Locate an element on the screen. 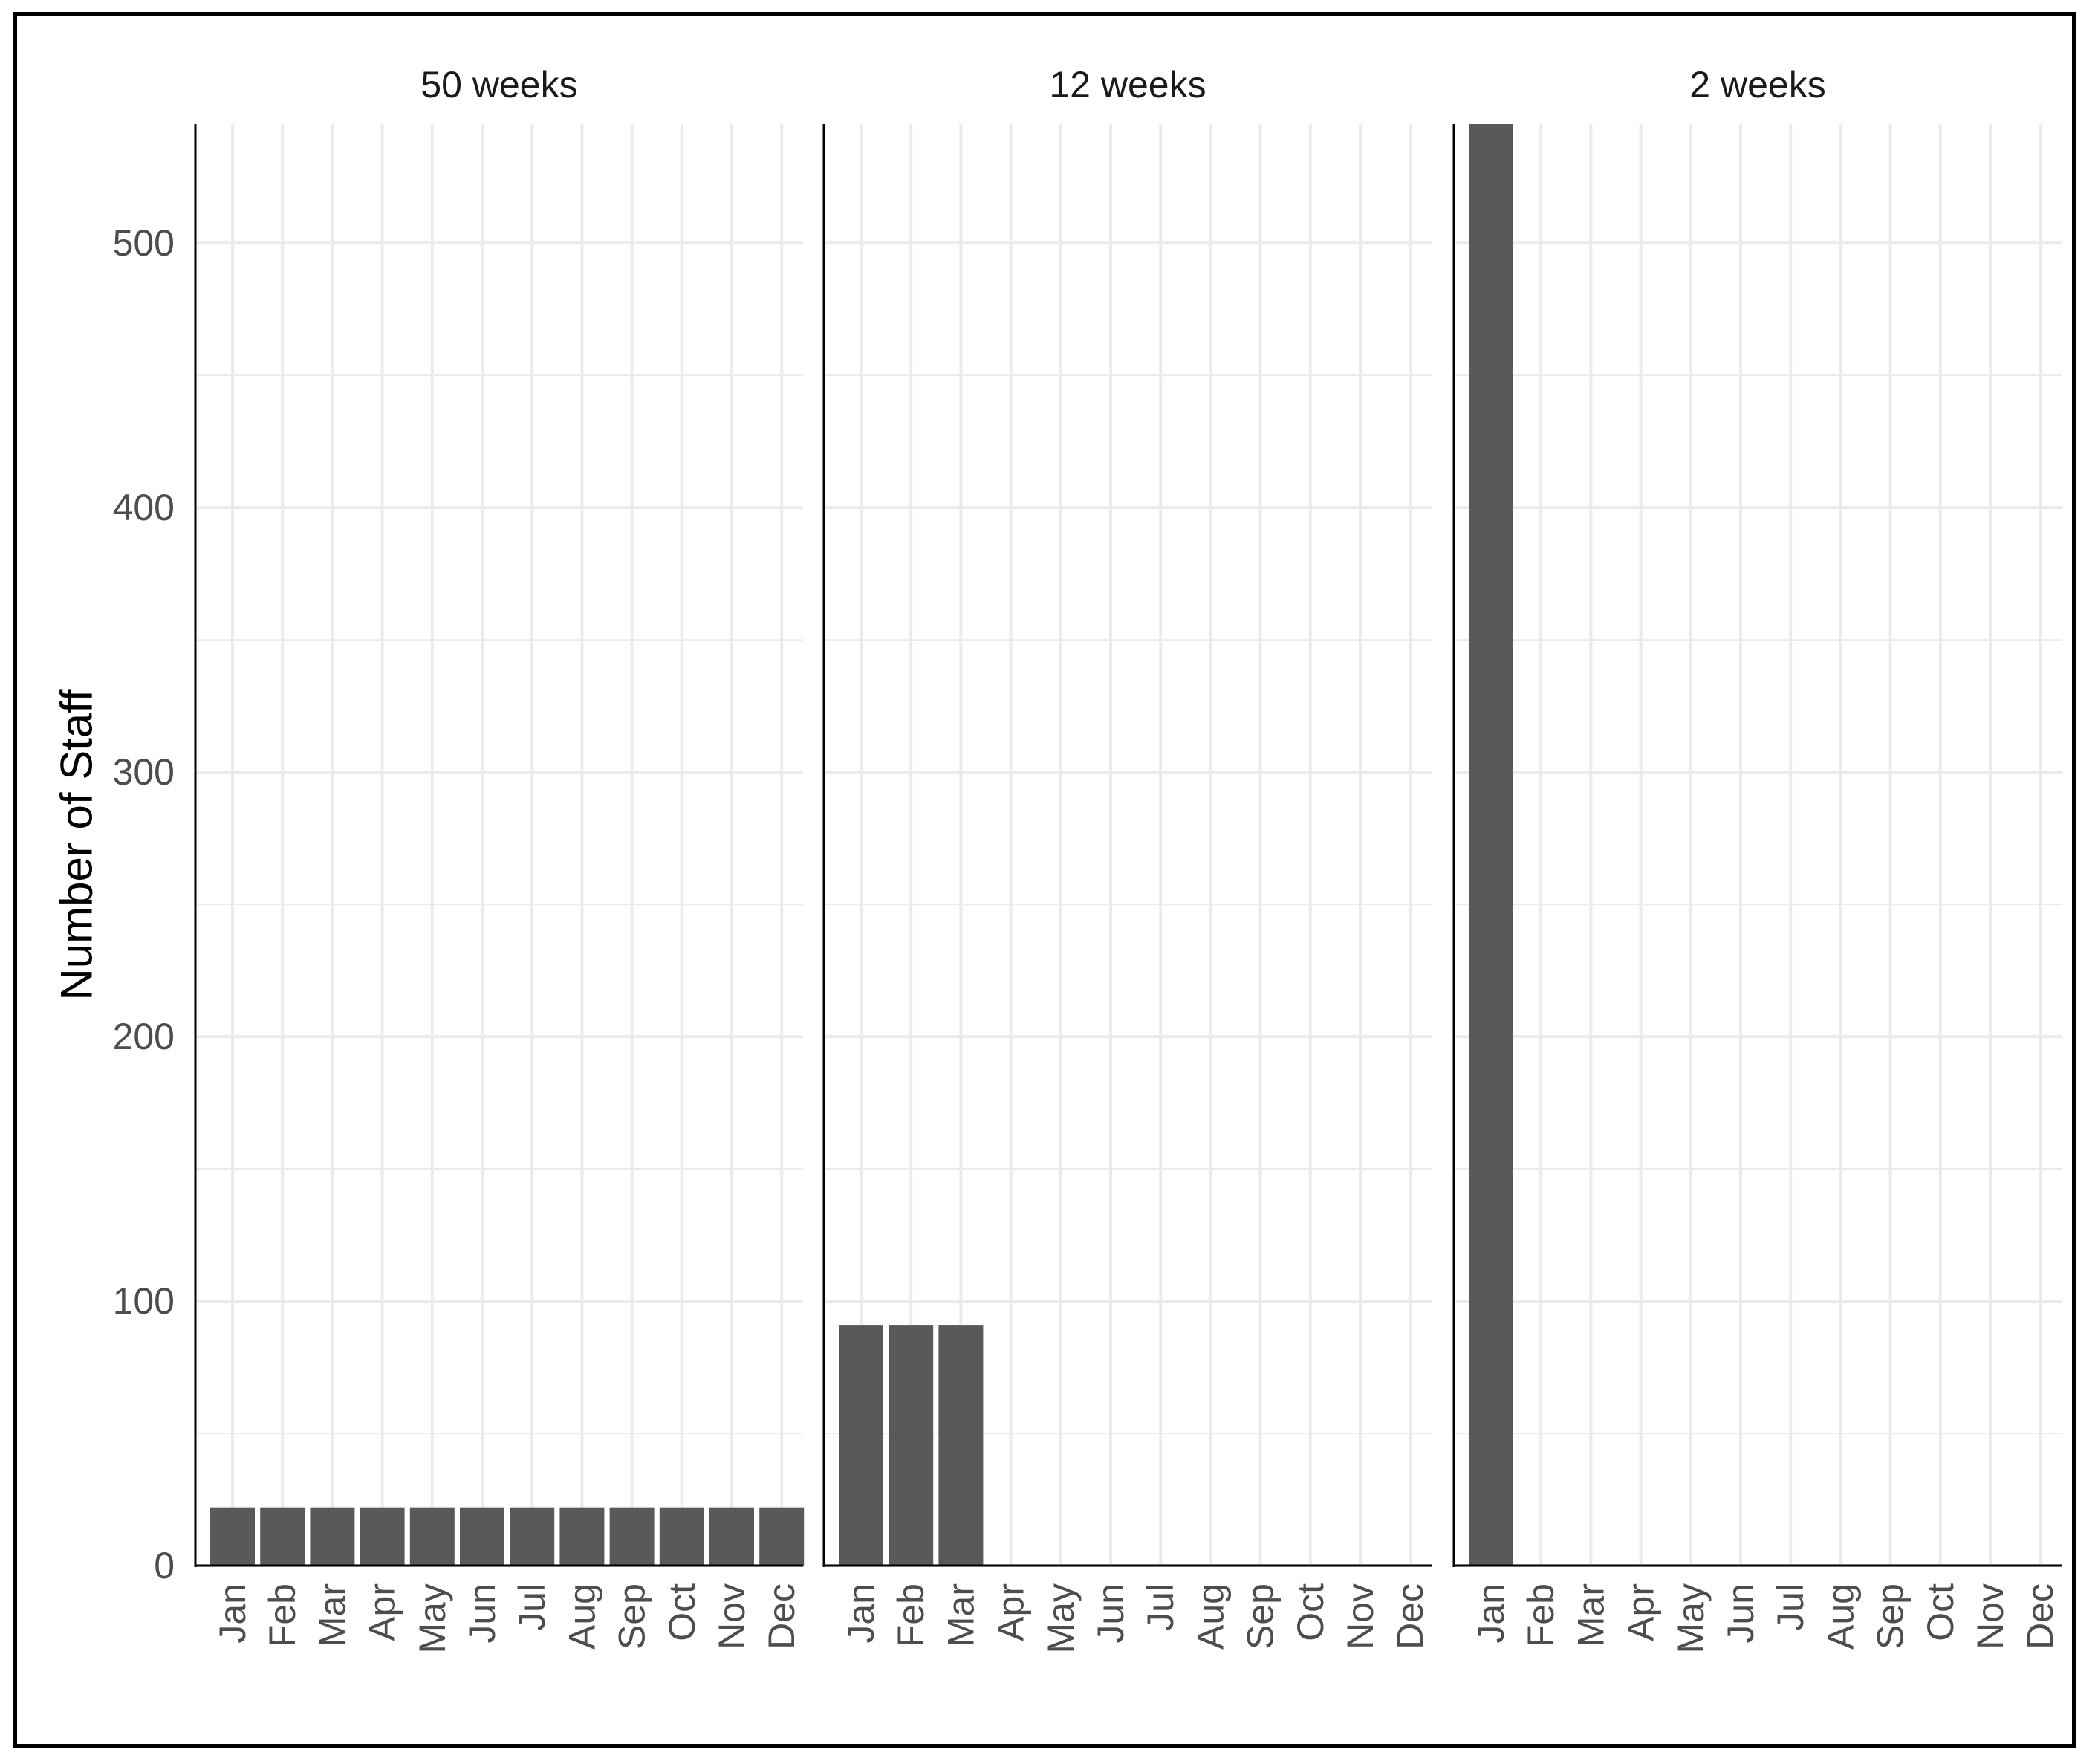 This screenshot has height=1764, width=2095. bar-50-weeks-aug is located at coordinates (582, 1536).